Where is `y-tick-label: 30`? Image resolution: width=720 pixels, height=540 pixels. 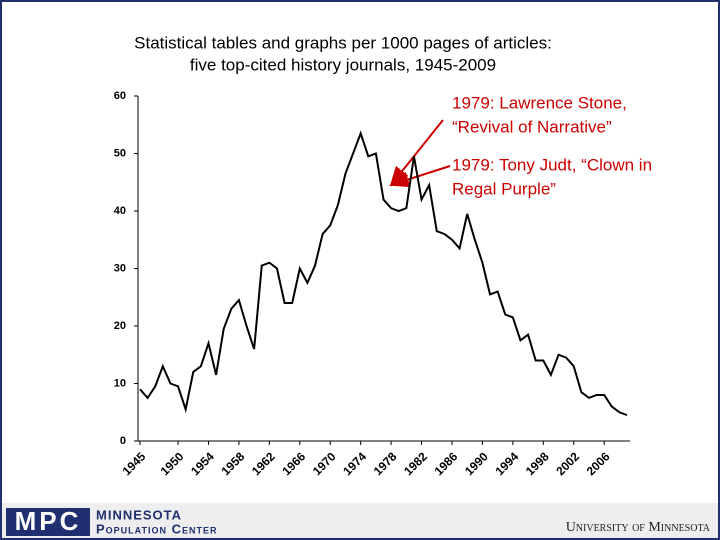 y-tick-label: 30 is located at coordinates (120, 268).